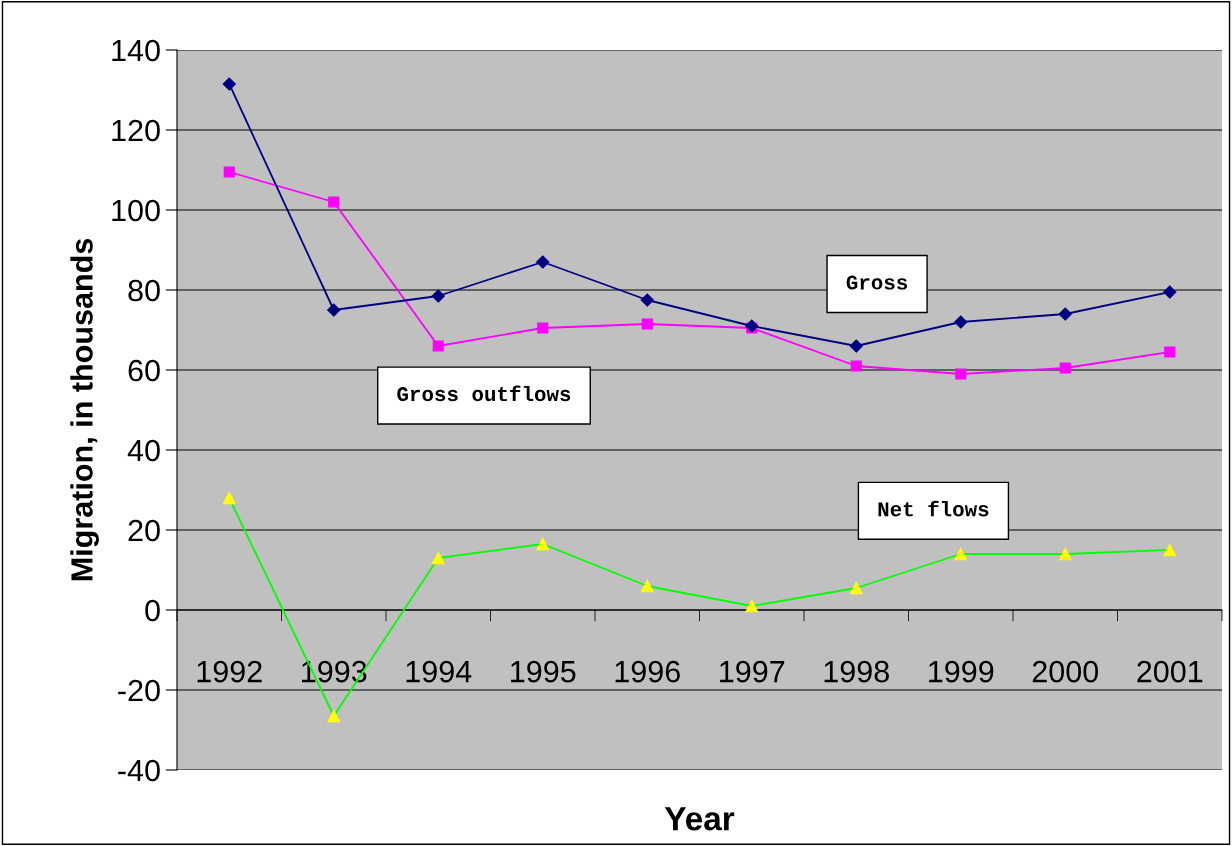  What do you see at coordinates (1170, 671) in the screenshot?
I see `x-tick-label: 2001` at bounding box center [1170, 671].